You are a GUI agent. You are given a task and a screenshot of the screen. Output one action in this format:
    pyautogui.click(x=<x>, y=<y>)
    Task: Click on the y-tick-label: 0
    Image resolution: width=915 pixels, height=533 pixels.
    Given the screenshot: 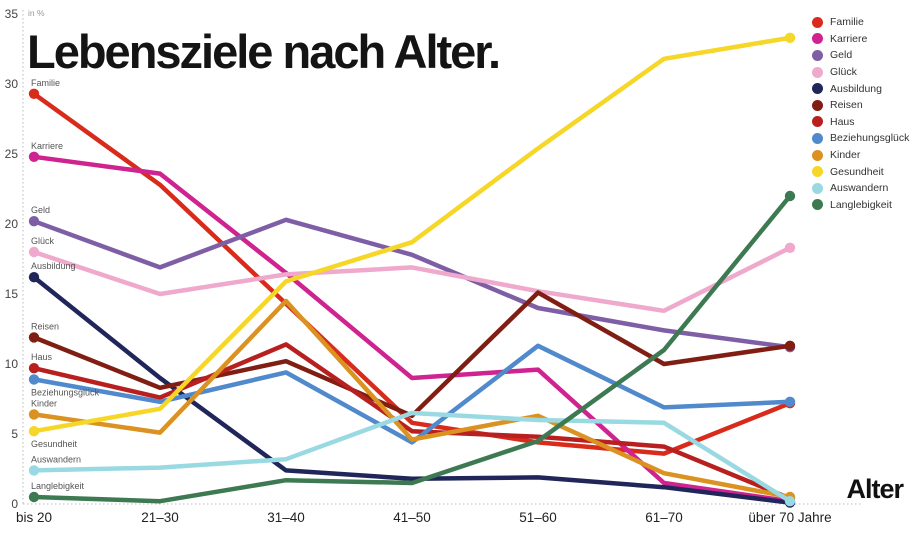 What is the action you would take?
    pyautogui.click(x=14, y=504)
    